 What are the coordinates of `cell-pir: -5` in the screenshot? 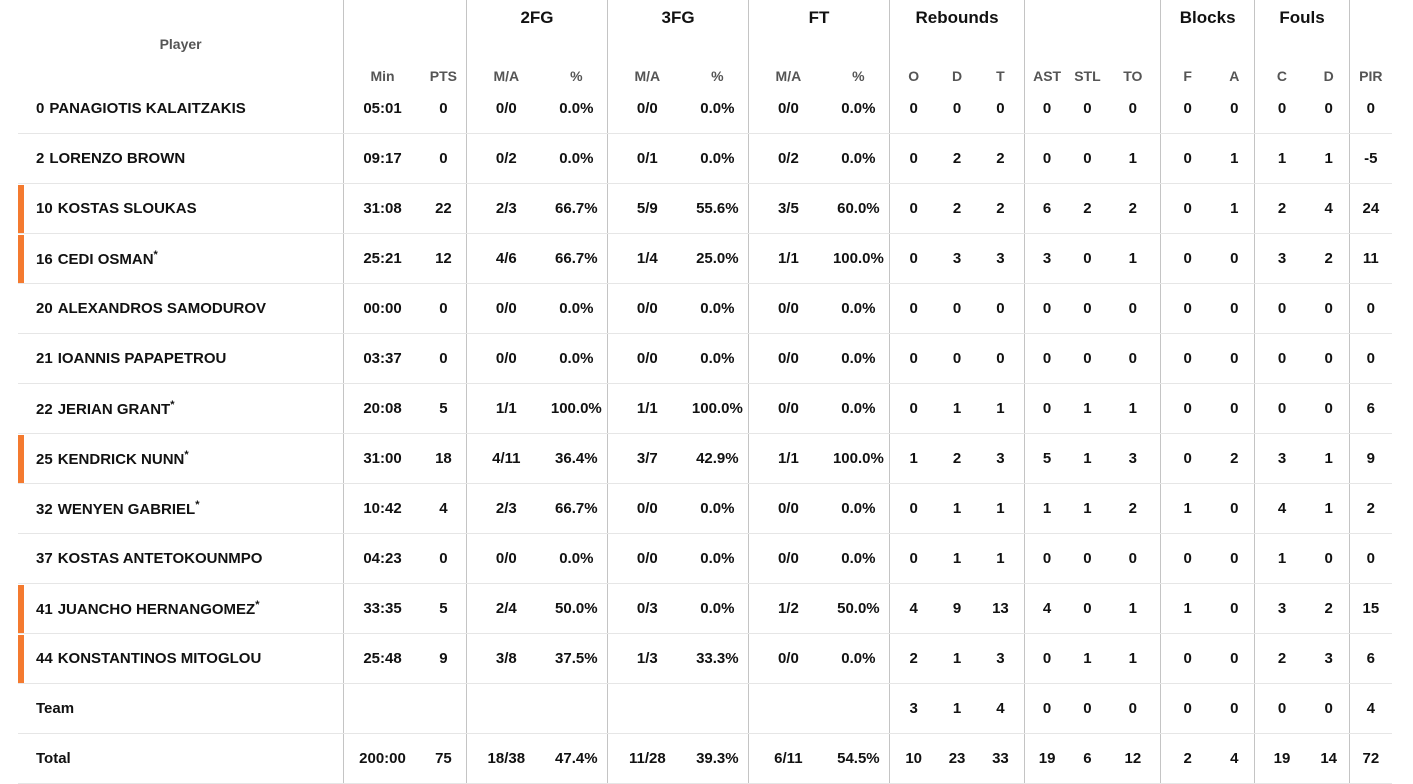 It's located at (1370, 158).